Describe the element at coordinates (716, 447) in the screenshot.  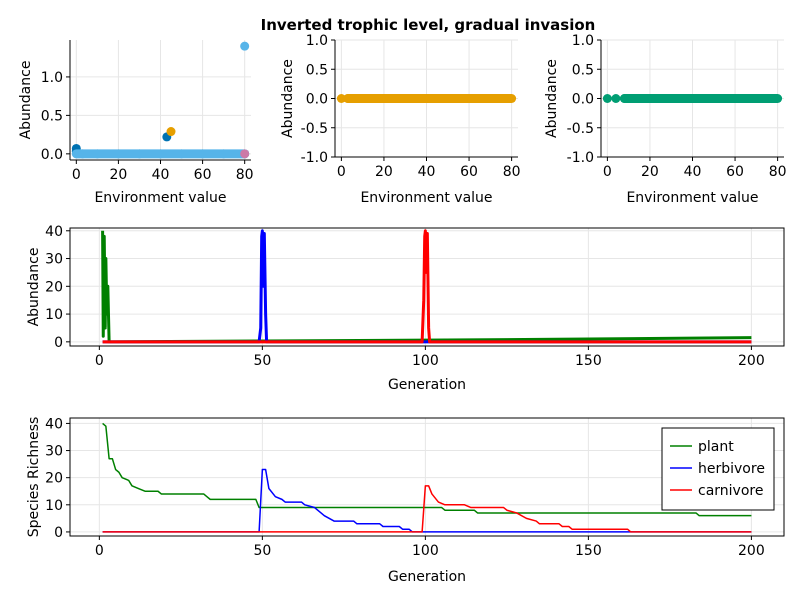
I see `legend-label-plant: plant` at that location.